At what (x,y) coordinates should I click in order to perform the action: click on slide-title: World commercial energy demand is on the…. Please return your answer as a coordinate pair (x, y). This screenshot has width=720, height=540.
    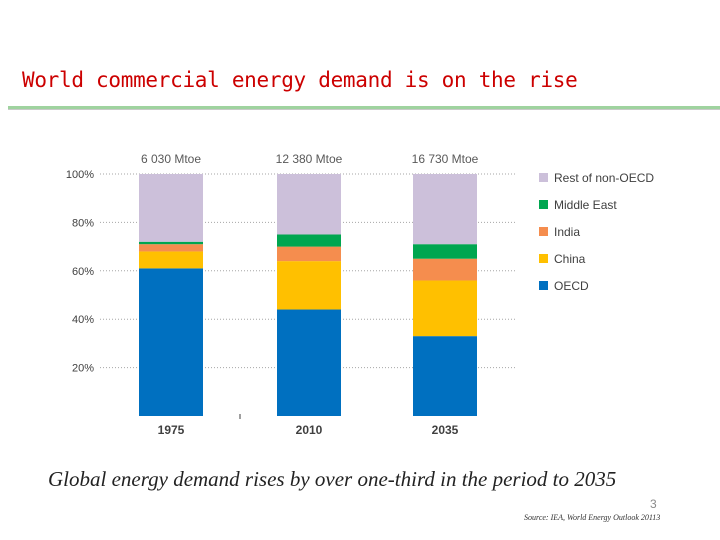
    Looking at the image, I should click on (300, 80).